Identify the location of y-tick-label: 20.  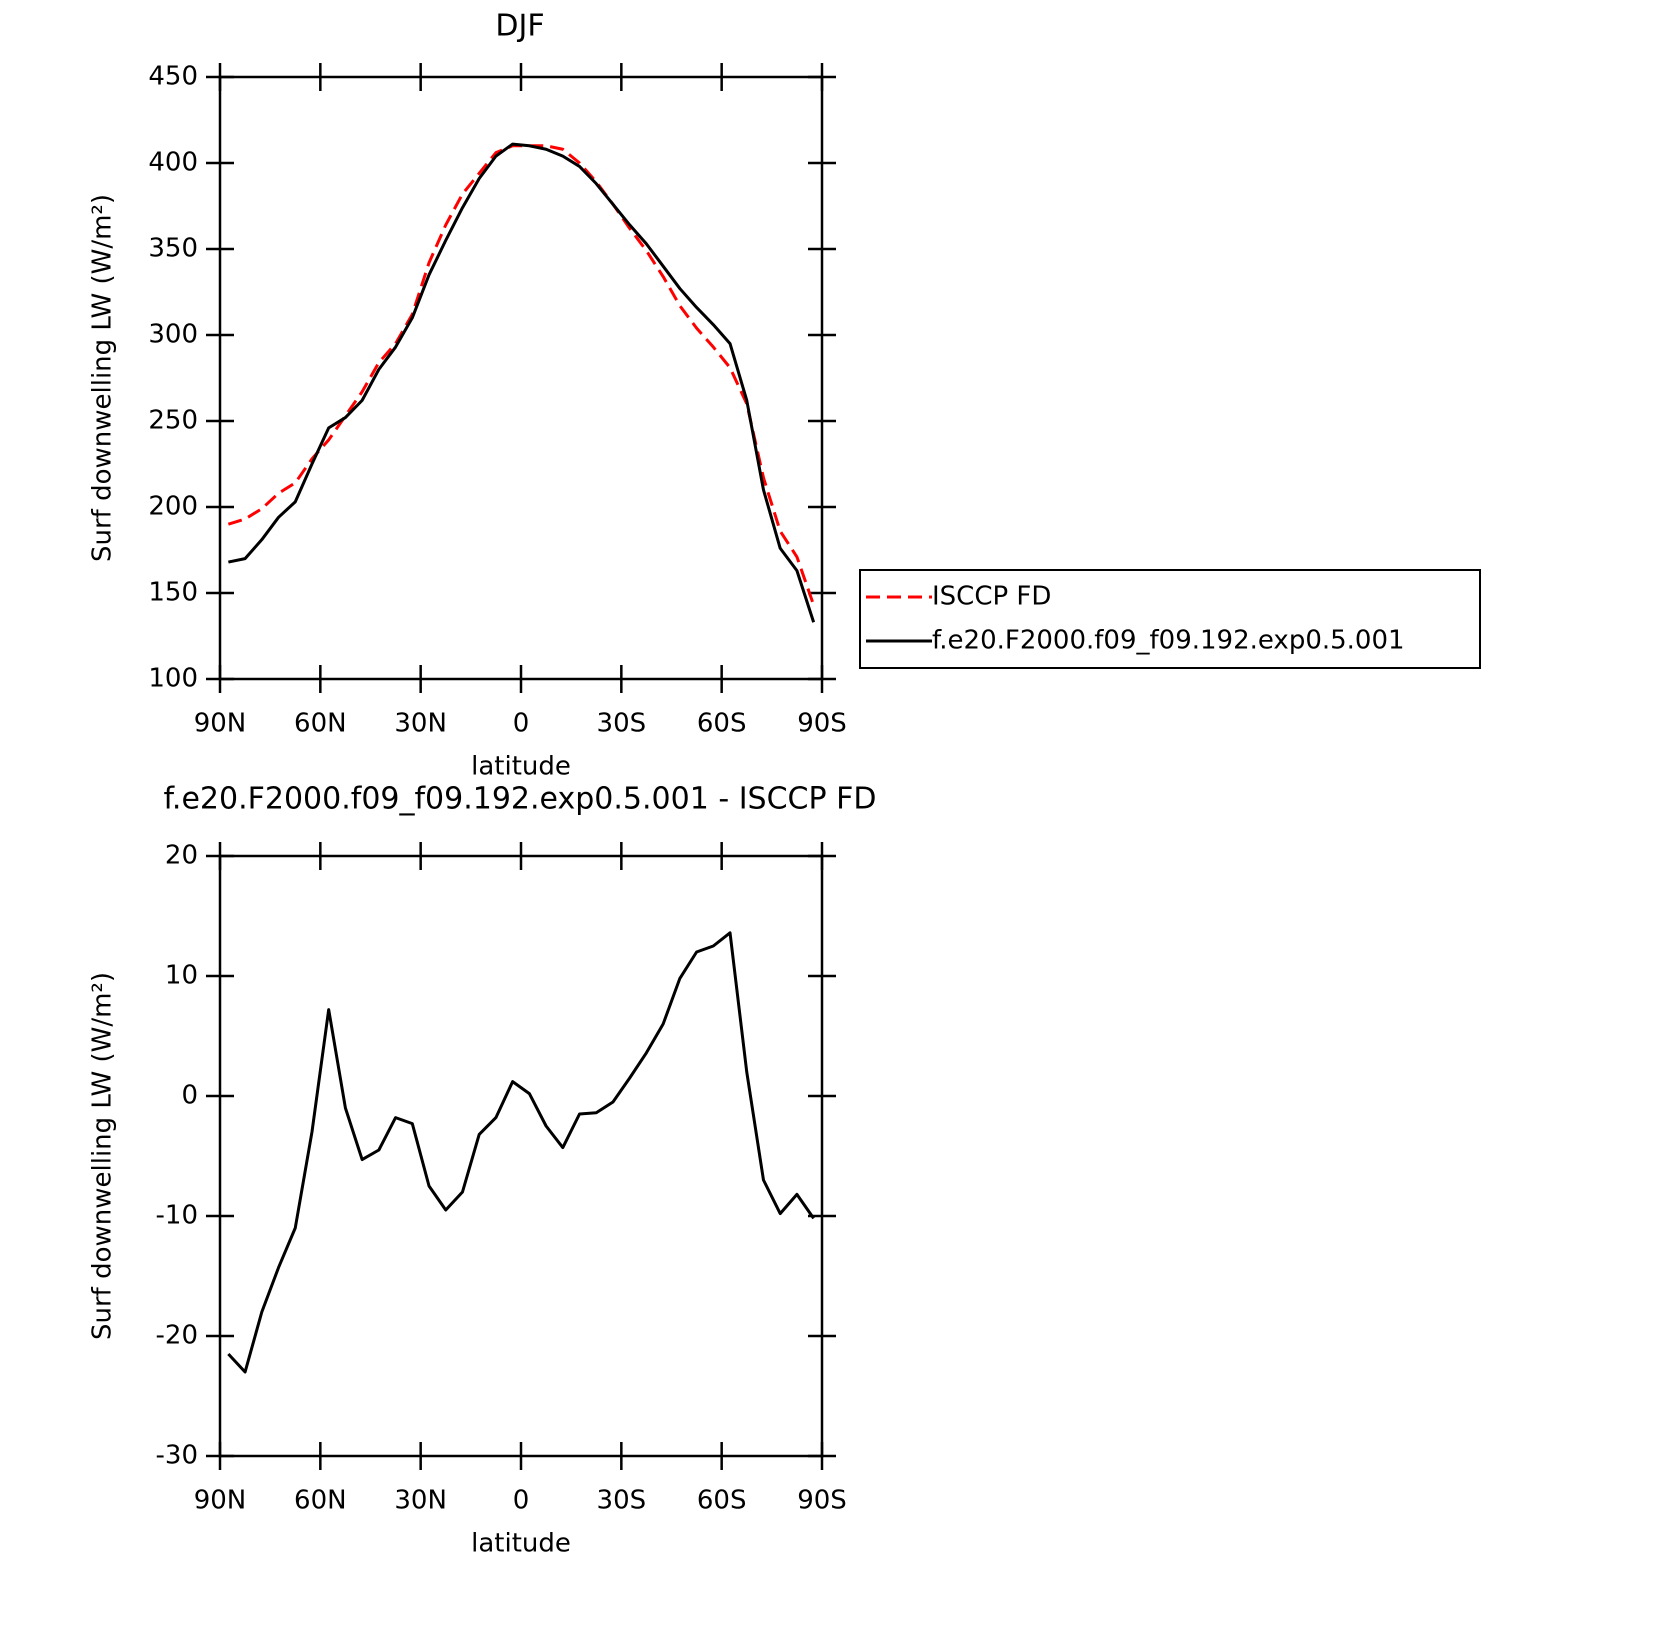
(181, 856).